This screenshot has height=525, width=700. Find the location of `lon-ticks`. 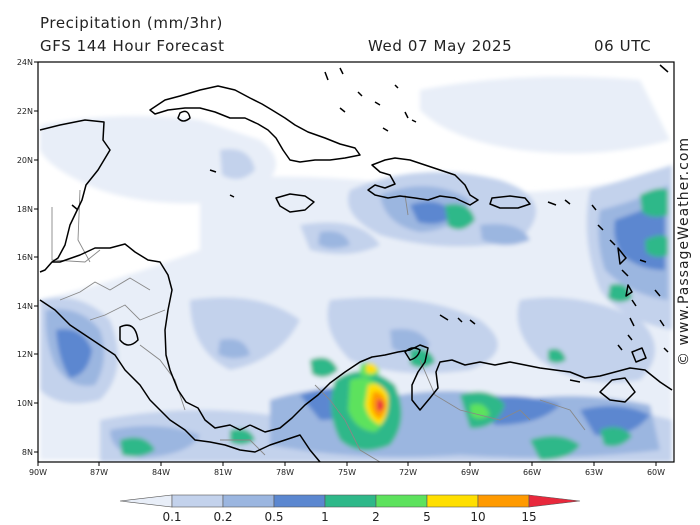

lon-ticks is located at coordinates (347, 464).